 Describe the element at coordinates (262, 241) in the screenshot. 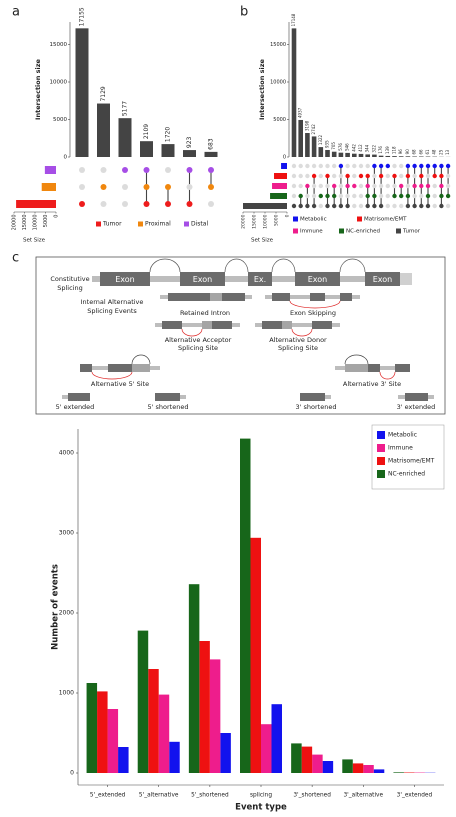

I see `set-axis-label: Set Size` at that location.